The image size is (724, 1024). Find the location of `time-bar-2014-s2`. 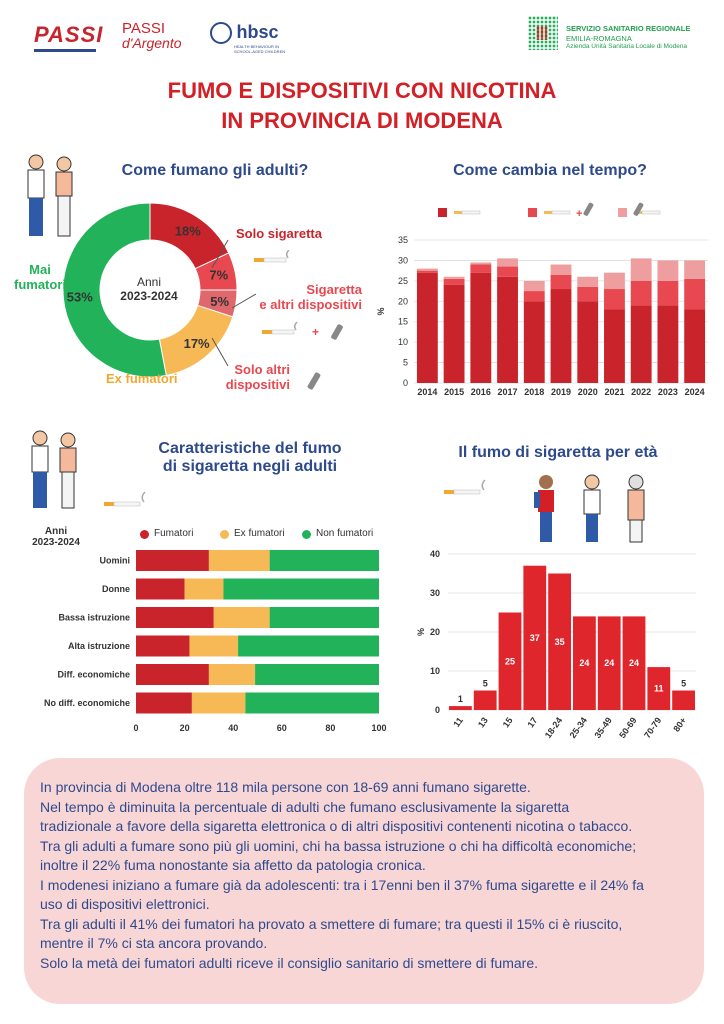

time-bar-2014-s2 is located at coordinates (427, 269).